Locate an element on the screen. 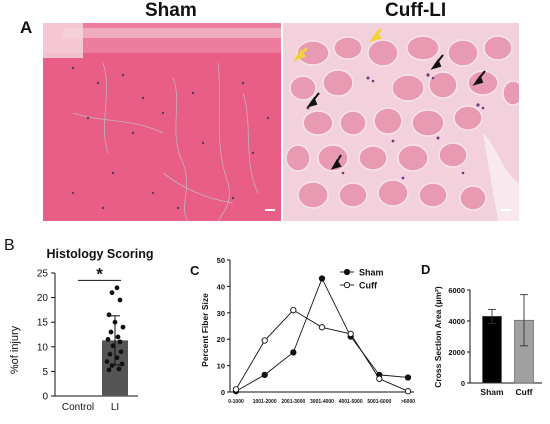 Image resolution: width=550 pixels, height=424 pixels. chart-d-ylabel: Cross Section Area (µm²) is located at coordinates (438, 337).